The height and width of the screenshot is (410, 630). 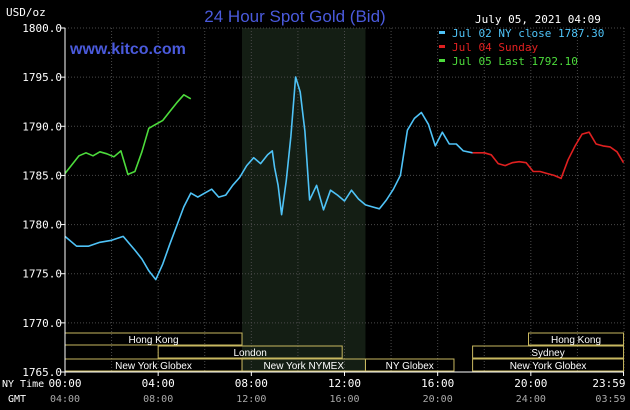 What do you see at coordinates (344, 399) in the screenshot?
I see `x-tick-label-gmt-3: 16:00` at bounding box center [344, 399].